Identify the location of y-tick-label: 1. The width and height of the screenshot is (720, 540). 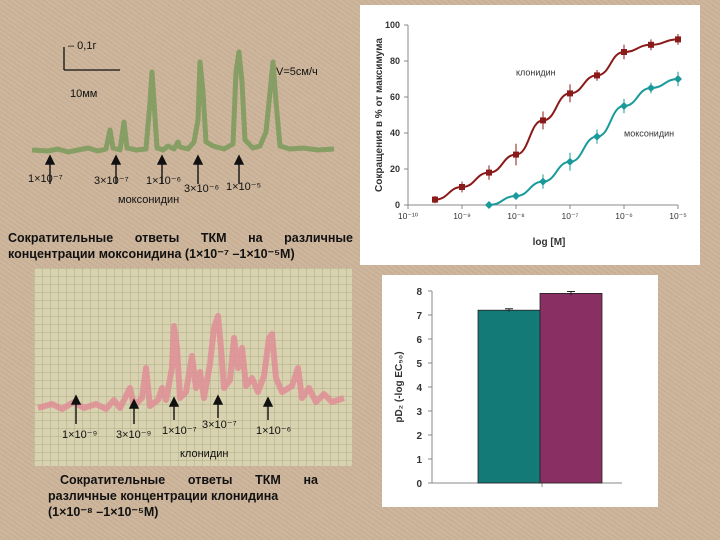
(419, 460).